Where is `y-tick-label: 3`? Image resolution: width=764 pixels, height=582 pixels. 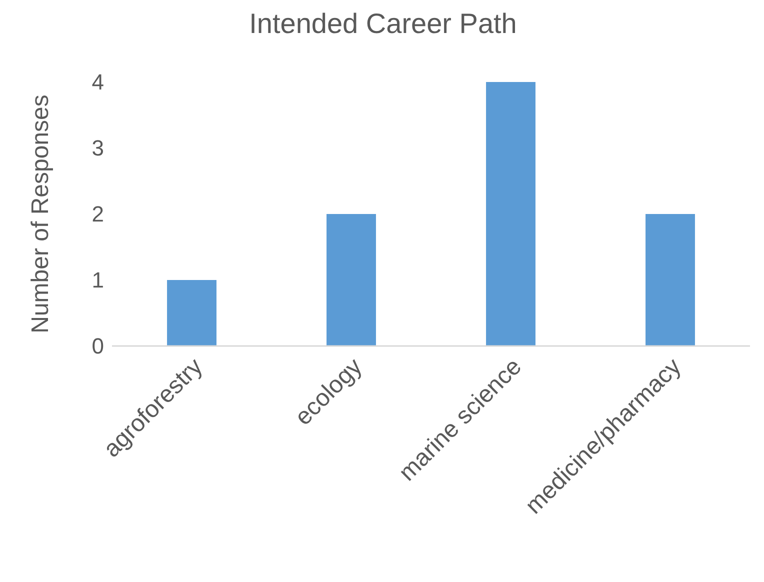 y-tick-label: 3 is located at coordinates (98, 148).